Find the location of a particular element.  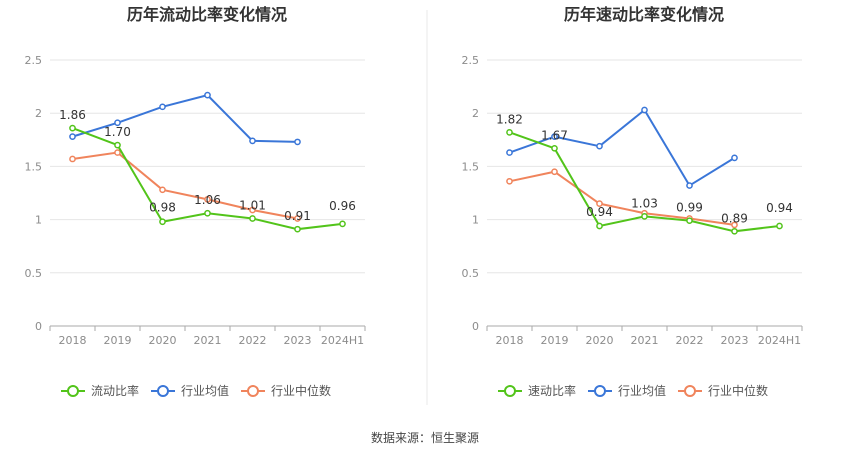

data-label: 0.91 is located at coordinates (297, 216).